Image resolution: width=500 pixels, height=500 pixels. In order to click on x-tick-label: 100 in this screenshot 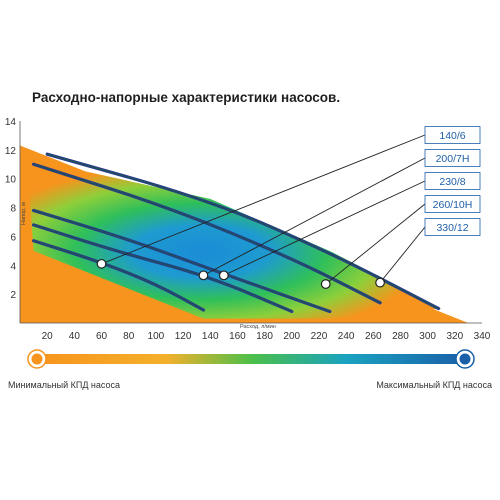, I will do `click(156, 336)`.